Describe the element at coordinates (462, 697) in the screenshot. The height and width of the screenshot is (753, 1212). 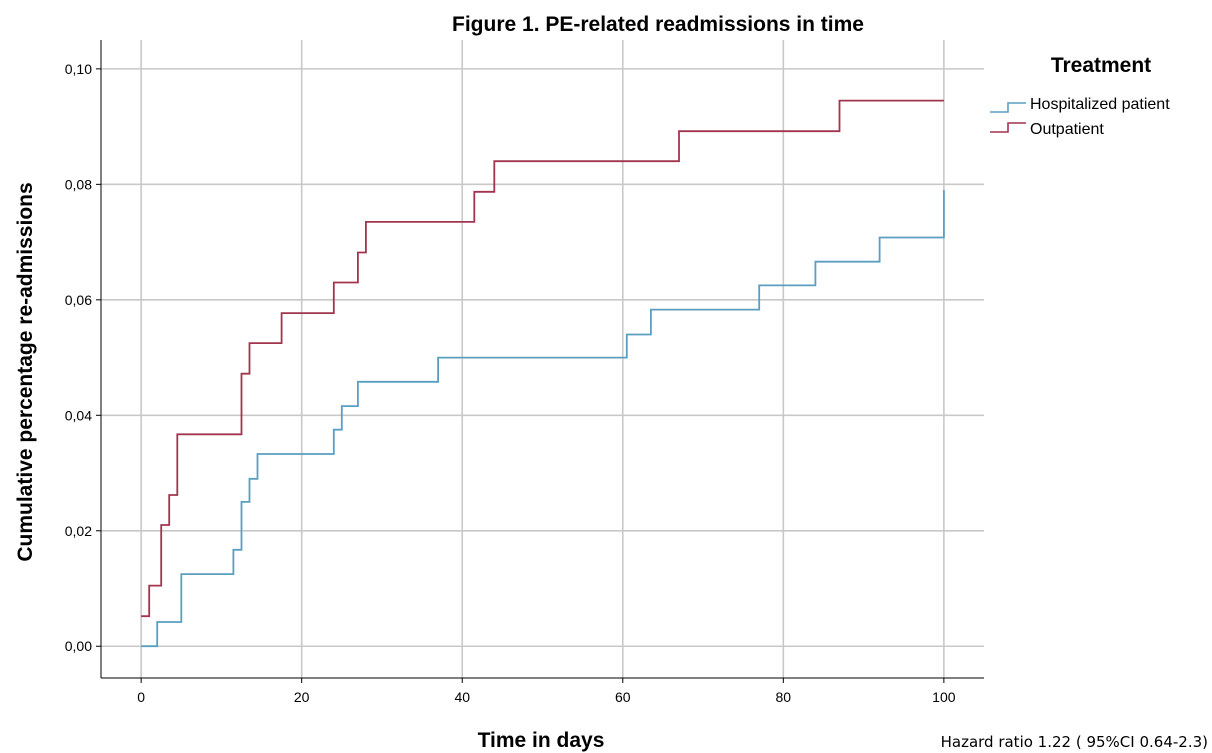
I see `x-tick-label-2: 40` at that location.